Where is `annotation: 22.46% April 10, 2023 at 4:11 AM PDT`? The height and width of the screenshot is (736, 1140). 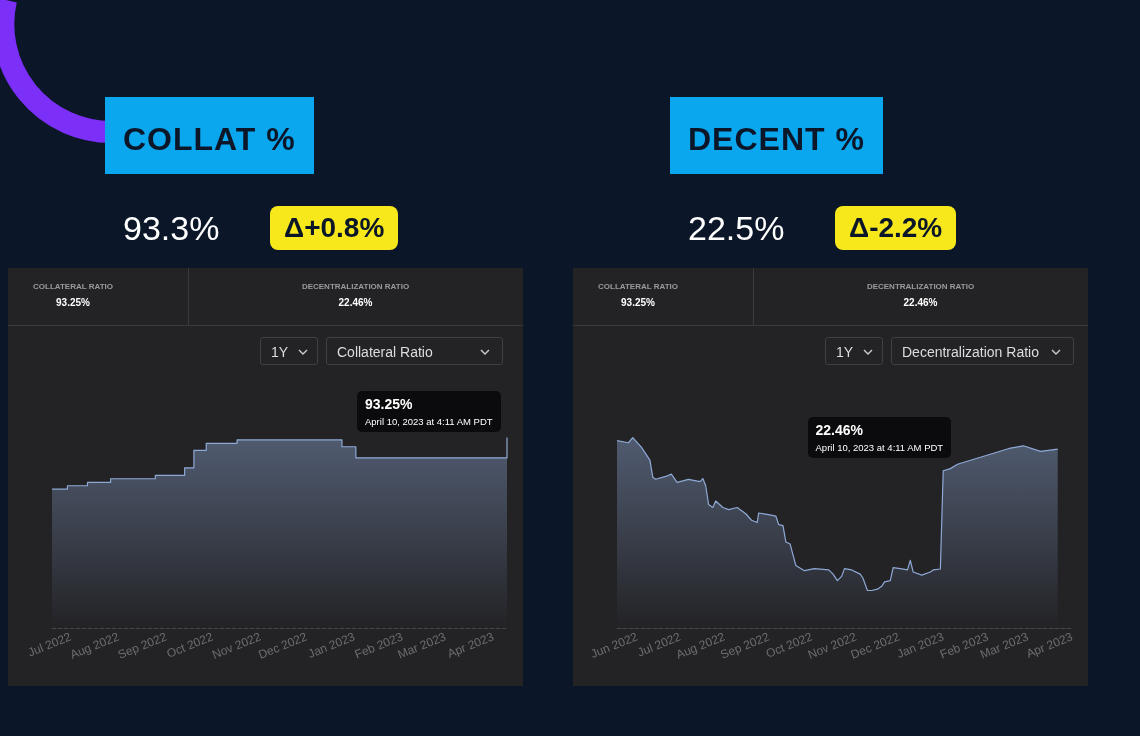 annotation: 22.46% April 10, 2023 at 4:11 AM PDT is located at coordinates (879, 438).